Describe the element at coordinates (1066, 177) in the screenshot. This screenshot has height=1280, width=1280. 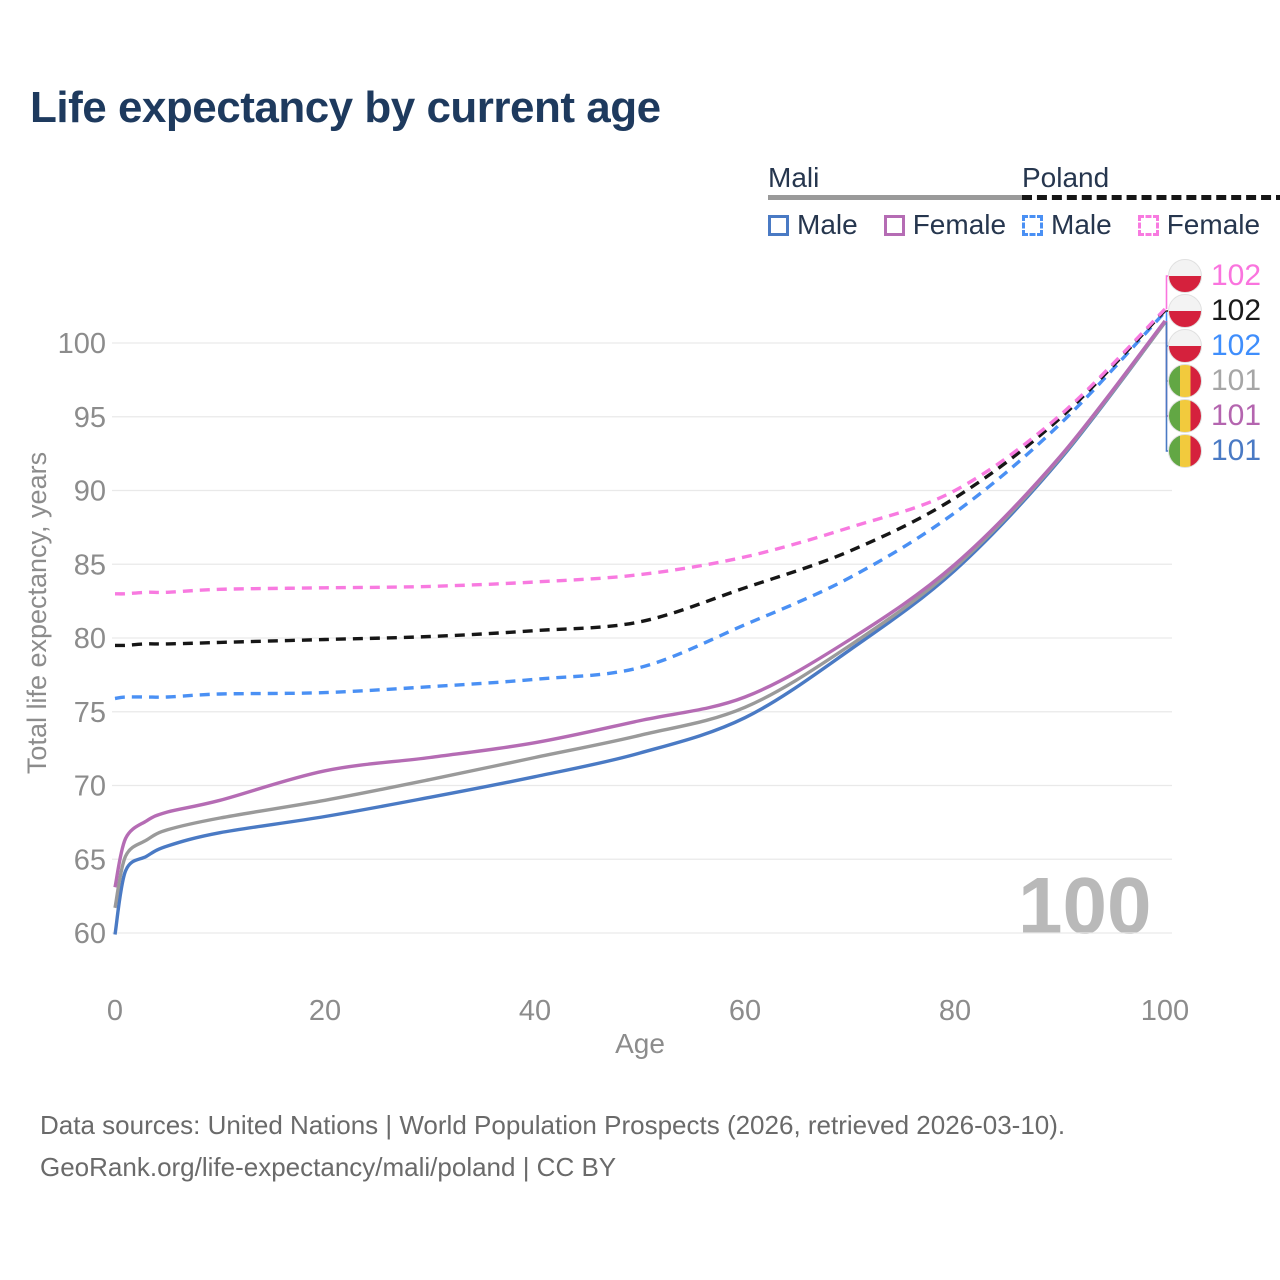
I see `legend-poland-title: Poland` at that location.